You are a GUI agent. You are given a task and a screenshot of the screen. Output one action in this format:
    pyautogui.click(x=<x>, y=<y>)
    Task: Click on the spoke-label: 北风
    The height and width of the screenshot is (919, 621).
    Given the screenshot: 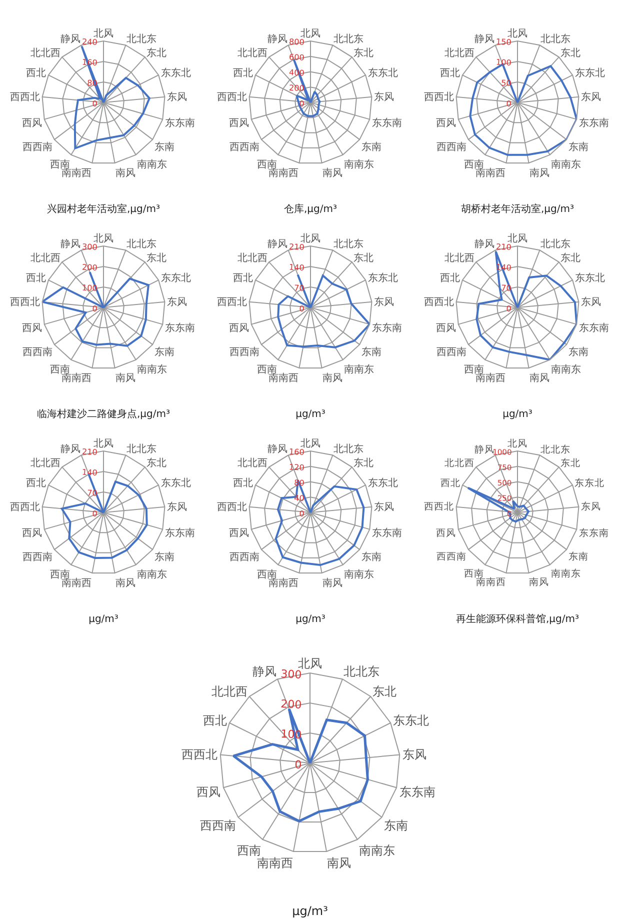 What is the action you would take?
    pyautogui.click(x=310, y=444)
    